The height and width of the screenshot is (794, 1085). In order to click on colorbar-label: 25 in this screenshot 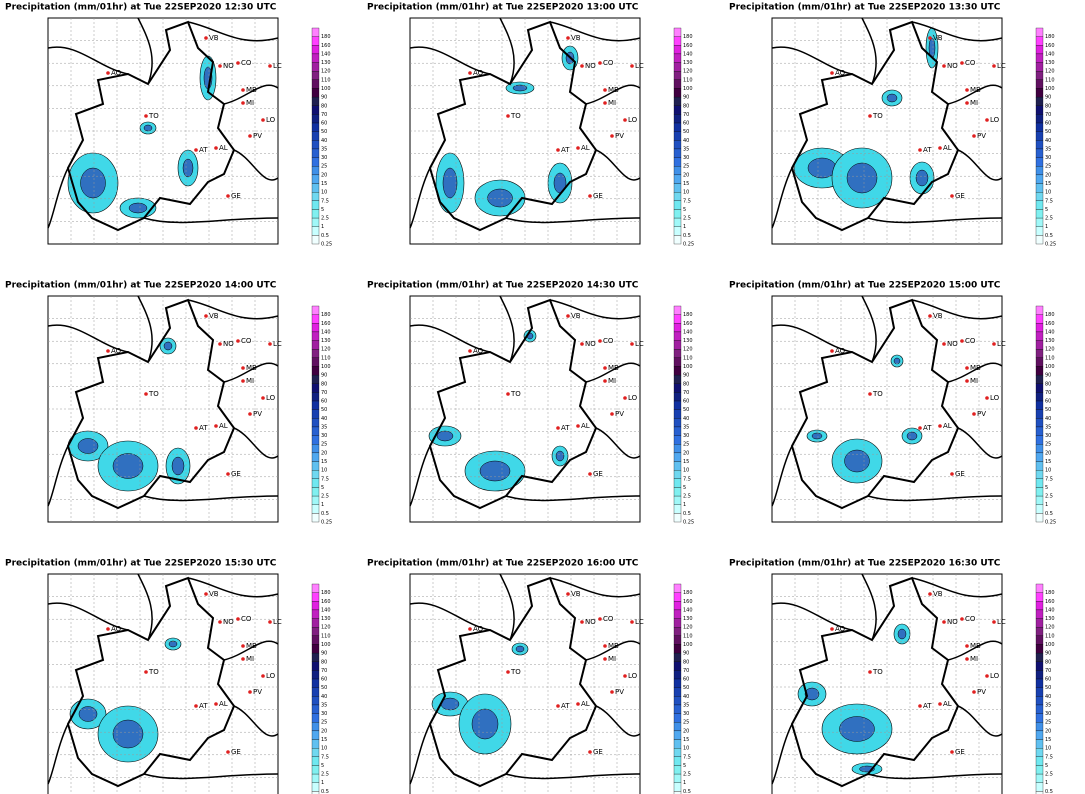, I will do `click(686, 445)`.